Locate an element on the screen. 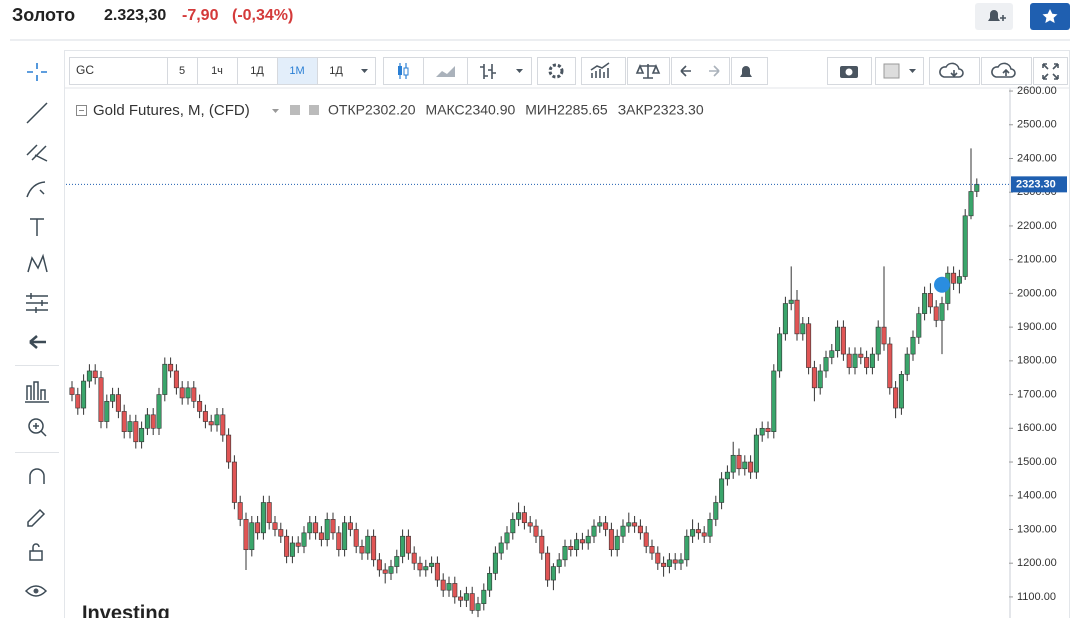 This screenshot has width=1078, height=618. watchlist-button is located at coordinates (1050, 16).